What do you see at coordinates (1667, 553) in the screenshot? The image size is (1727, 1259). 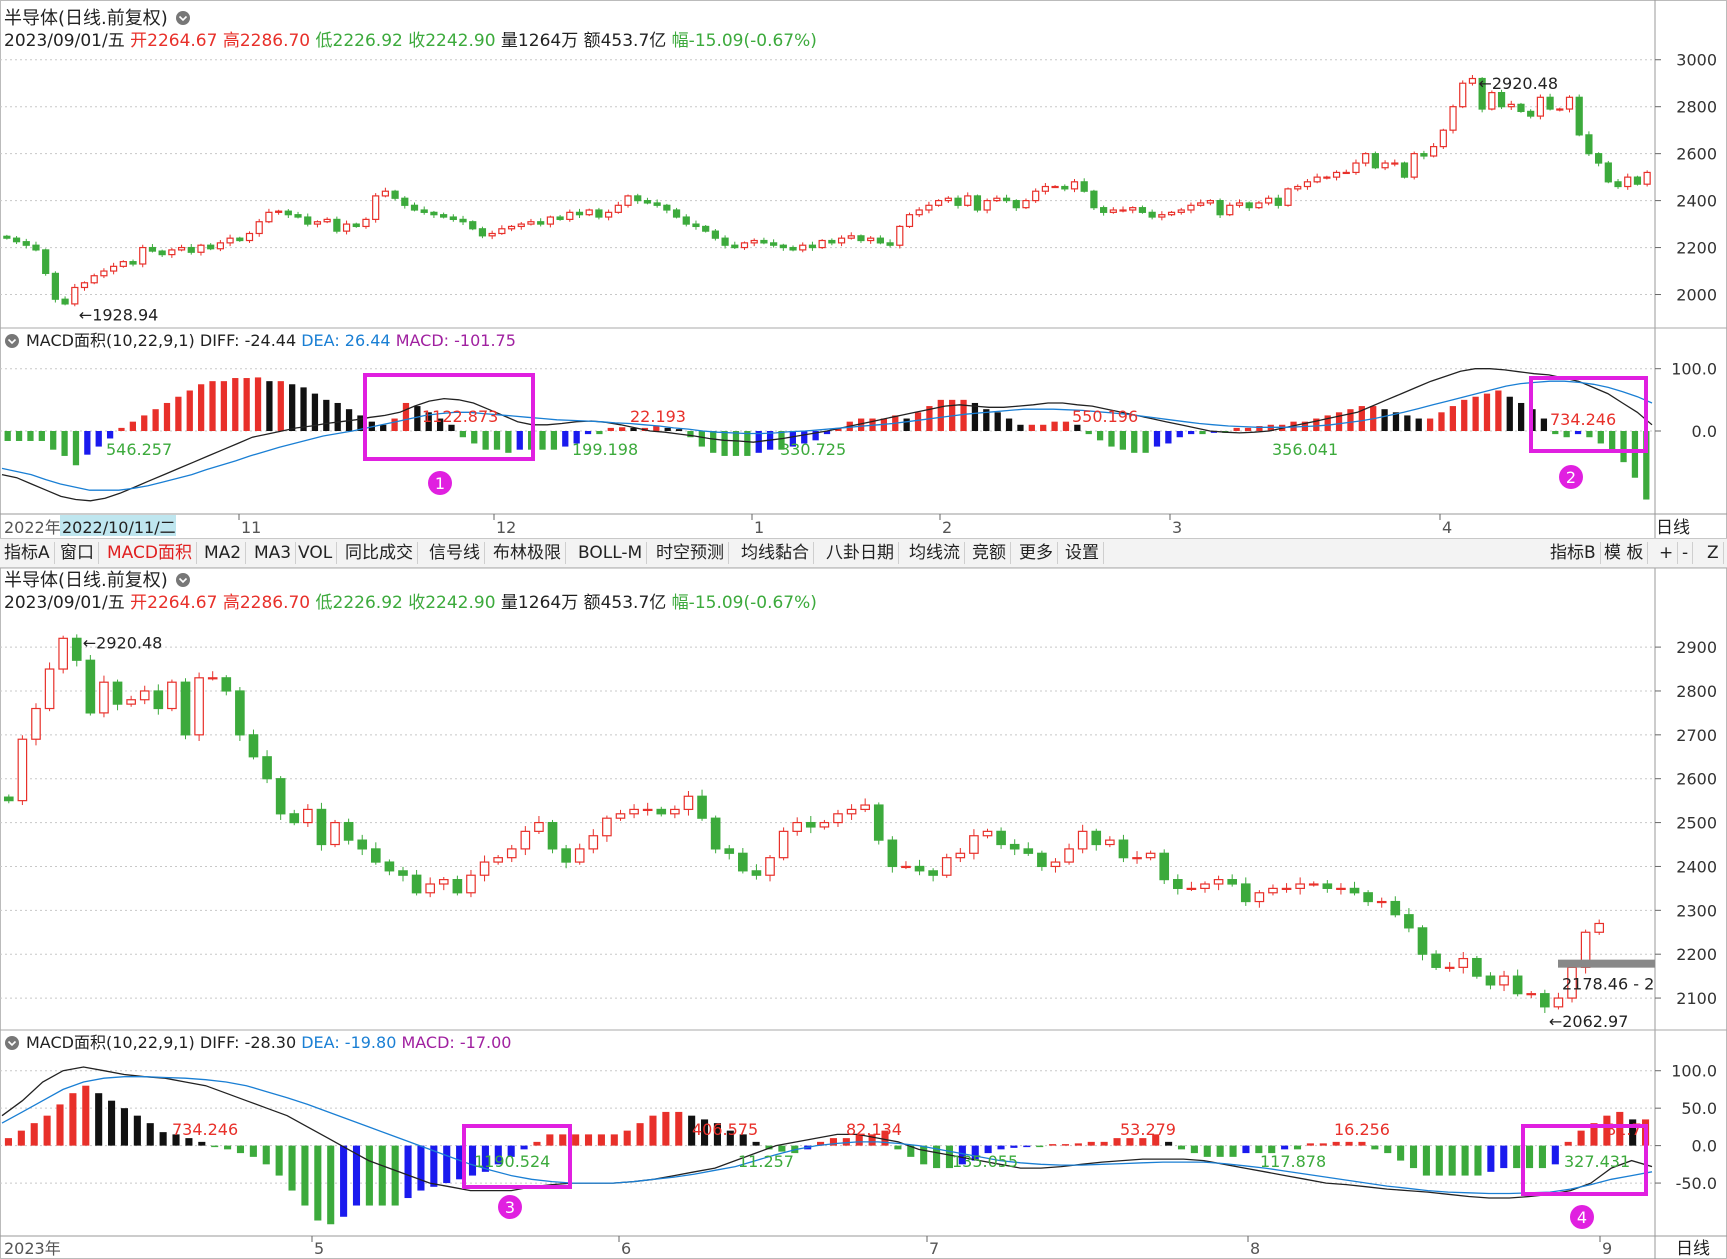 I see `toolbar-right-button: +` at bounding box center [1667, 553].